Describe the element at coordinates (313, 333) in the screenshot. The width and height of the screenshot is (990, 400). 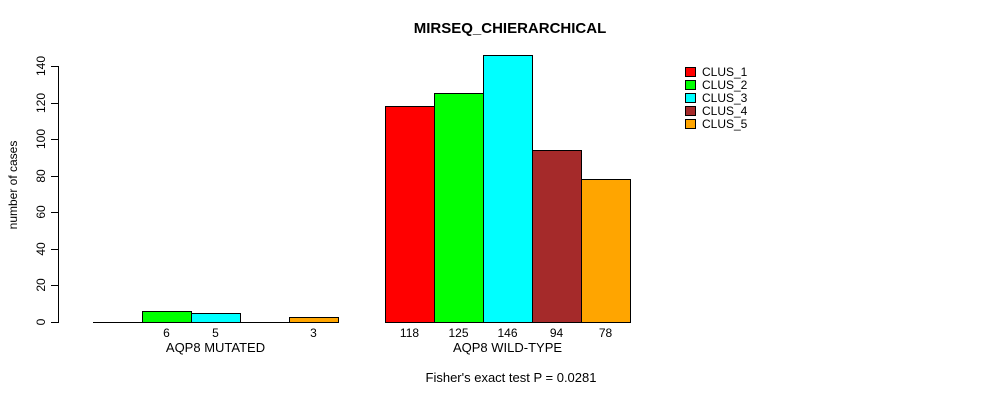
I see `bar-value-label: 3` at that location.